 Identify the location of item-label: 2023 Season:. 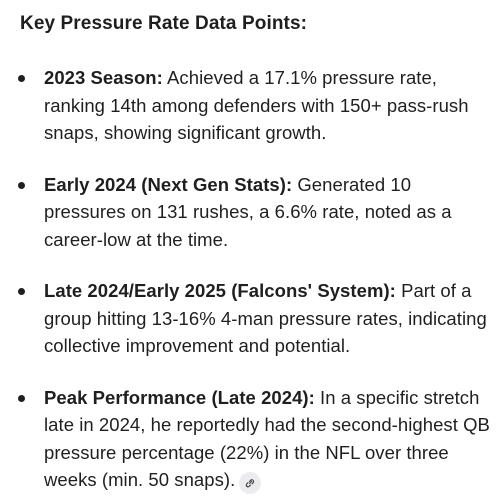
(103, 77).